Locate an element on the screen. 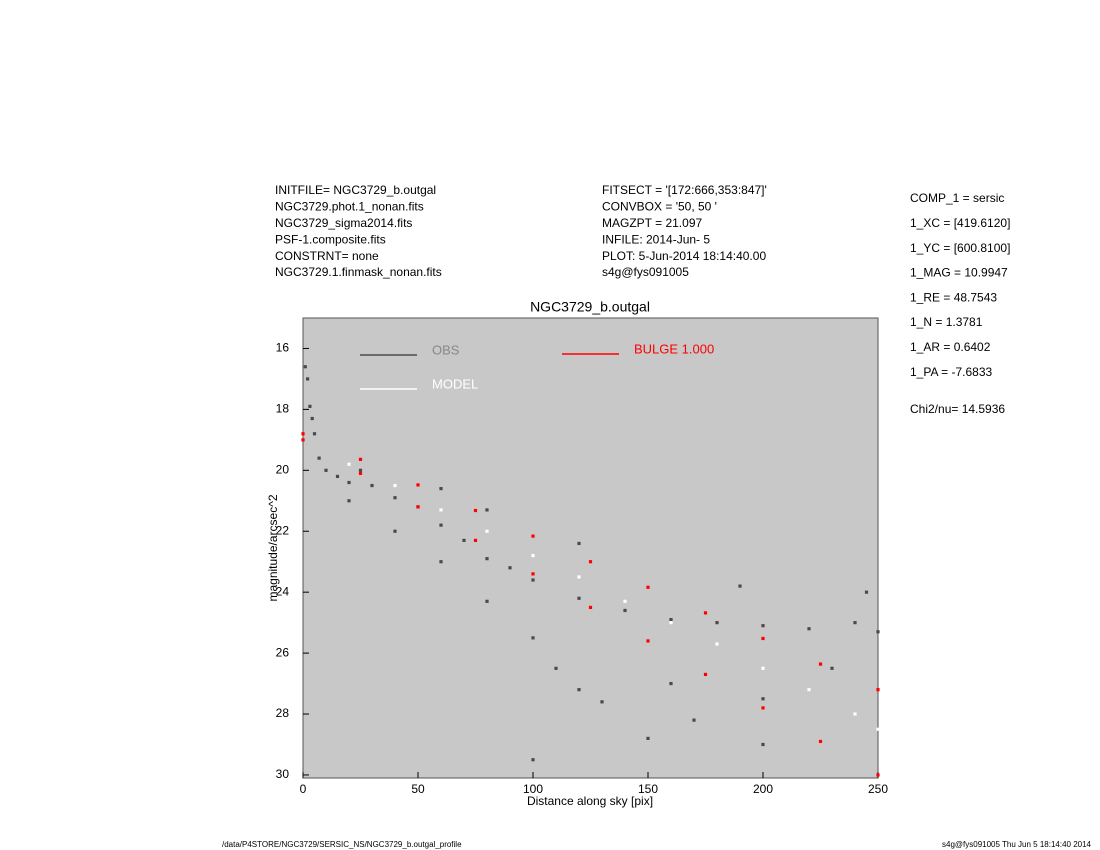 The width and height of the screenshot is (1100, 850). header-middle-line: CONVBOX = '50, 50 ' is located at coordinates (659, 207).